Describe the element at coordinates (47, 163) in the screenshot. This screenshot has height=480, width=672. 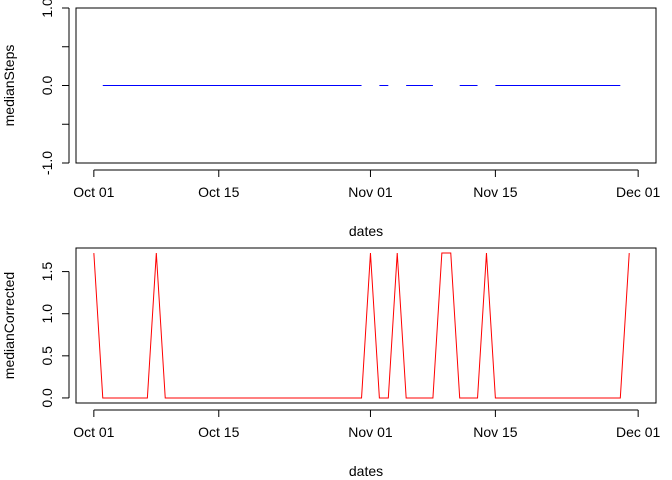
I see `y-tick-label: -1.0` at that location.